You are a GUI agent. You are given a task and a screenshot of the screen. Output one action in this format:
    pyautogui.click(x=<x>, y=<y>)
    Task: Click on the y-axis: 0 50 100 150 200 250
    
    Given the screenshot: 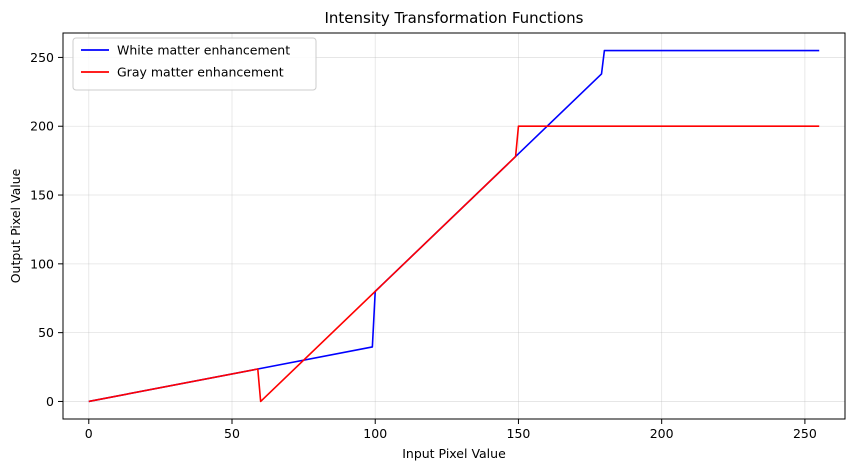 What is the action you would take?
    pyautogui.click(x=46, y=229)
    